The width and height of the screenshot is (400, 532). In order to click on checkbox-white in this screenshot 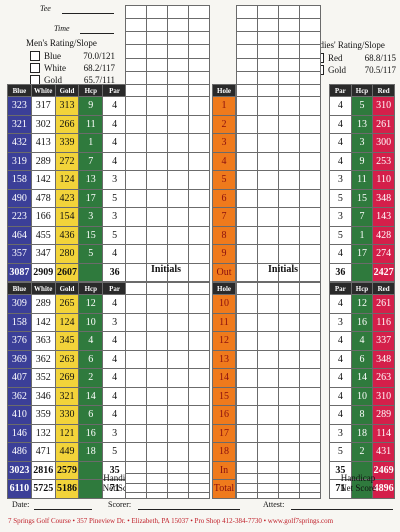, I will do `click(35, 68)`.